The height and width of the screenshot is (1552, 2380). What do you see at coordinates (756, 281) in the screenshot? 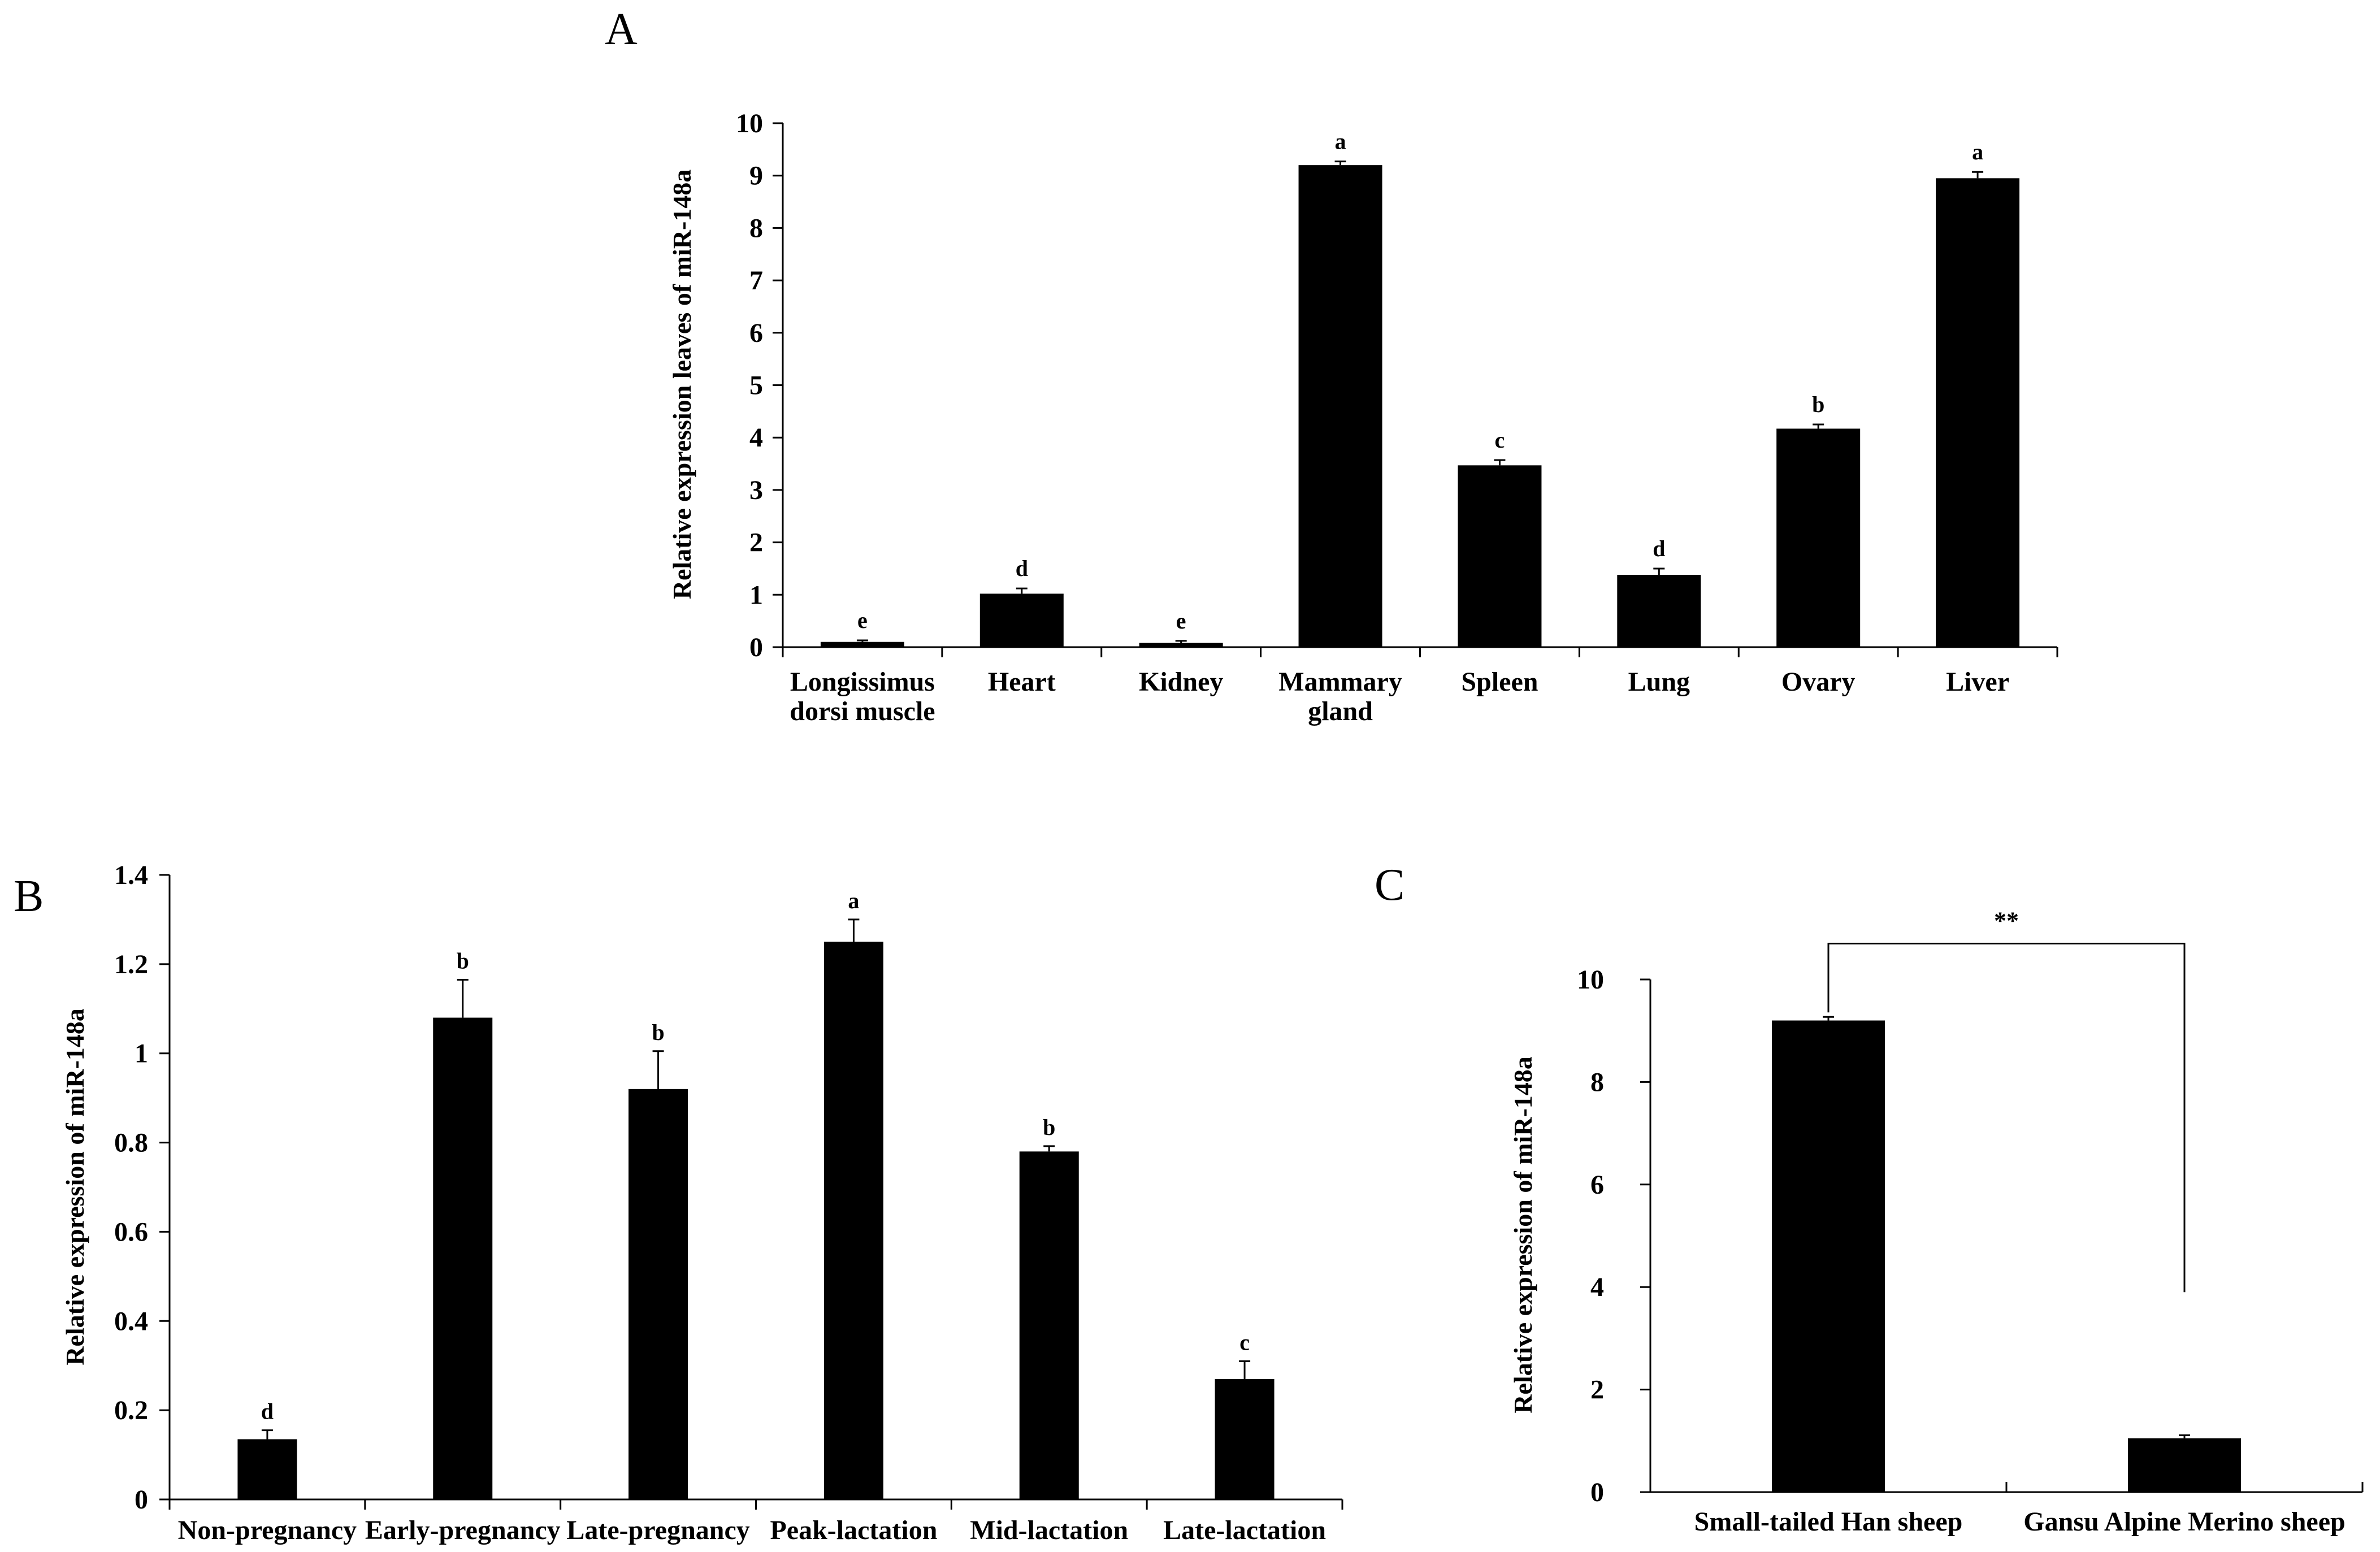
I see `y-tick-label-a: 7` at bounding box center [756, 281].